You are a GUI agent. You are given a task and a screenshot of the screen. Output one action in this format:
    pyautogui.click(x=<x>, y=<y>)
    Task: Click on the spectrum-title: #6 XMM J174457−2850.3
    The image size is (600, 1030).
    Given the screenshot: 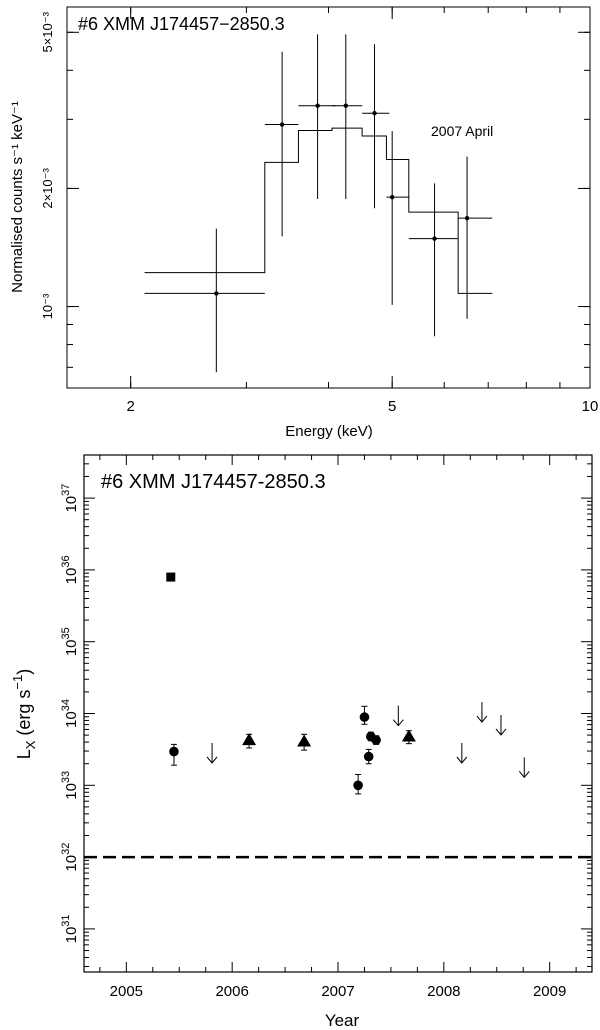 What is the action you would take?
    pyautogui.click(x=181, y=24)
    